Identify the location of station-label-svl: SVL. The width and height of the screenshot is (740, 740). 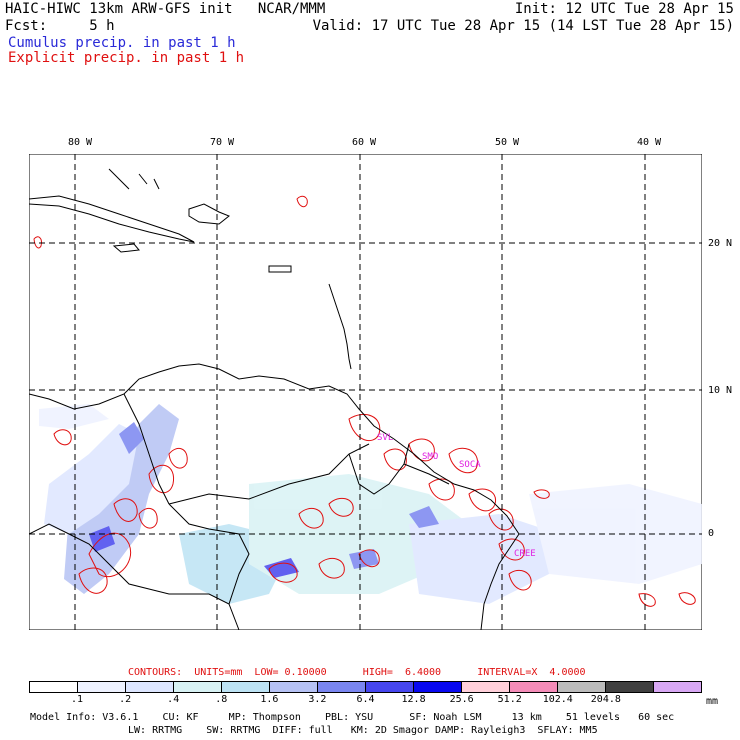
(385, 438).